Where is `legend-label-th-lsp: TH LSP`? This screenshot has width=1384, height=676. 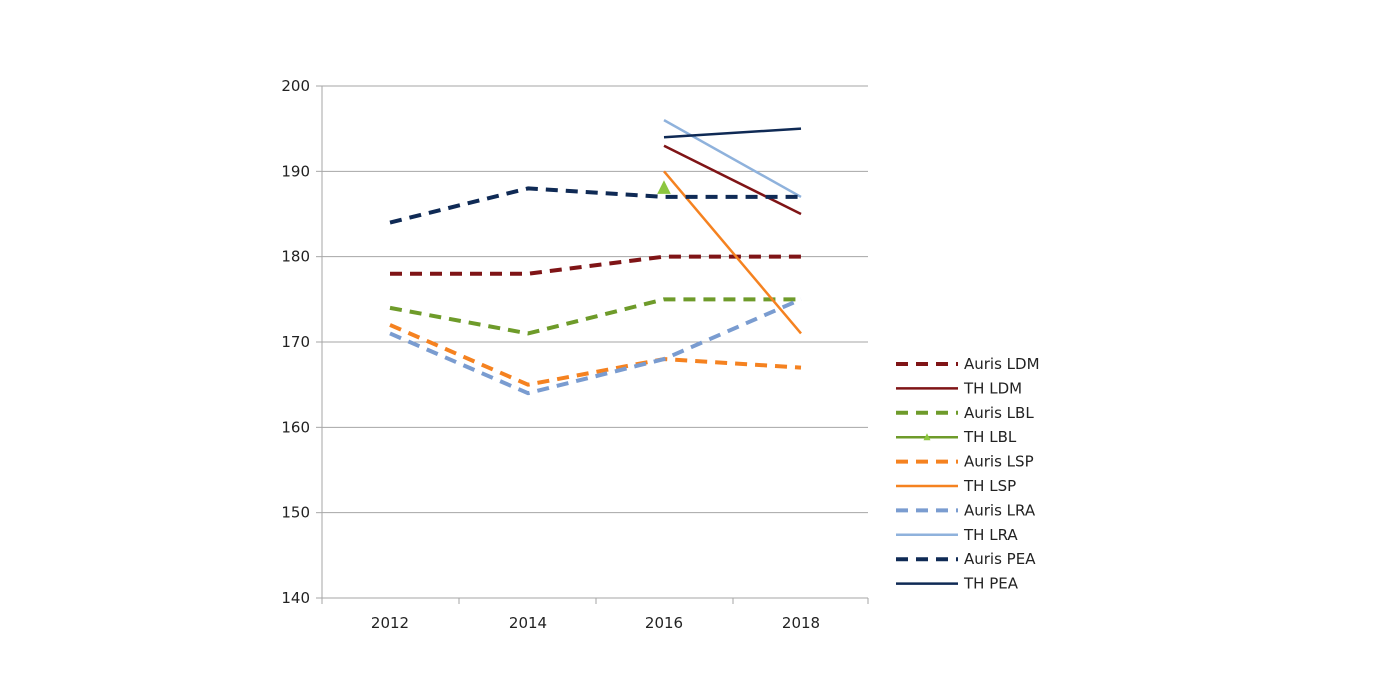
legend-label-th-lsp: TH LSP is located at coordinates (989, 486).